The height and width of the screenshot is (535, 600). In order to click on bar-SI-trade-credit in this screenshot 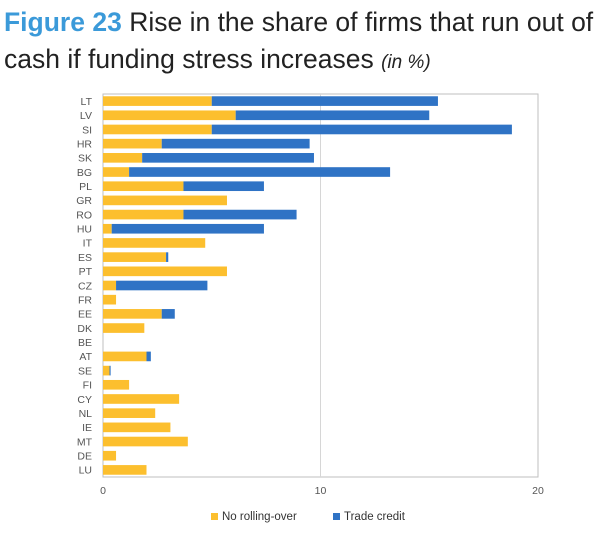, I will do `click(361, 129)`.